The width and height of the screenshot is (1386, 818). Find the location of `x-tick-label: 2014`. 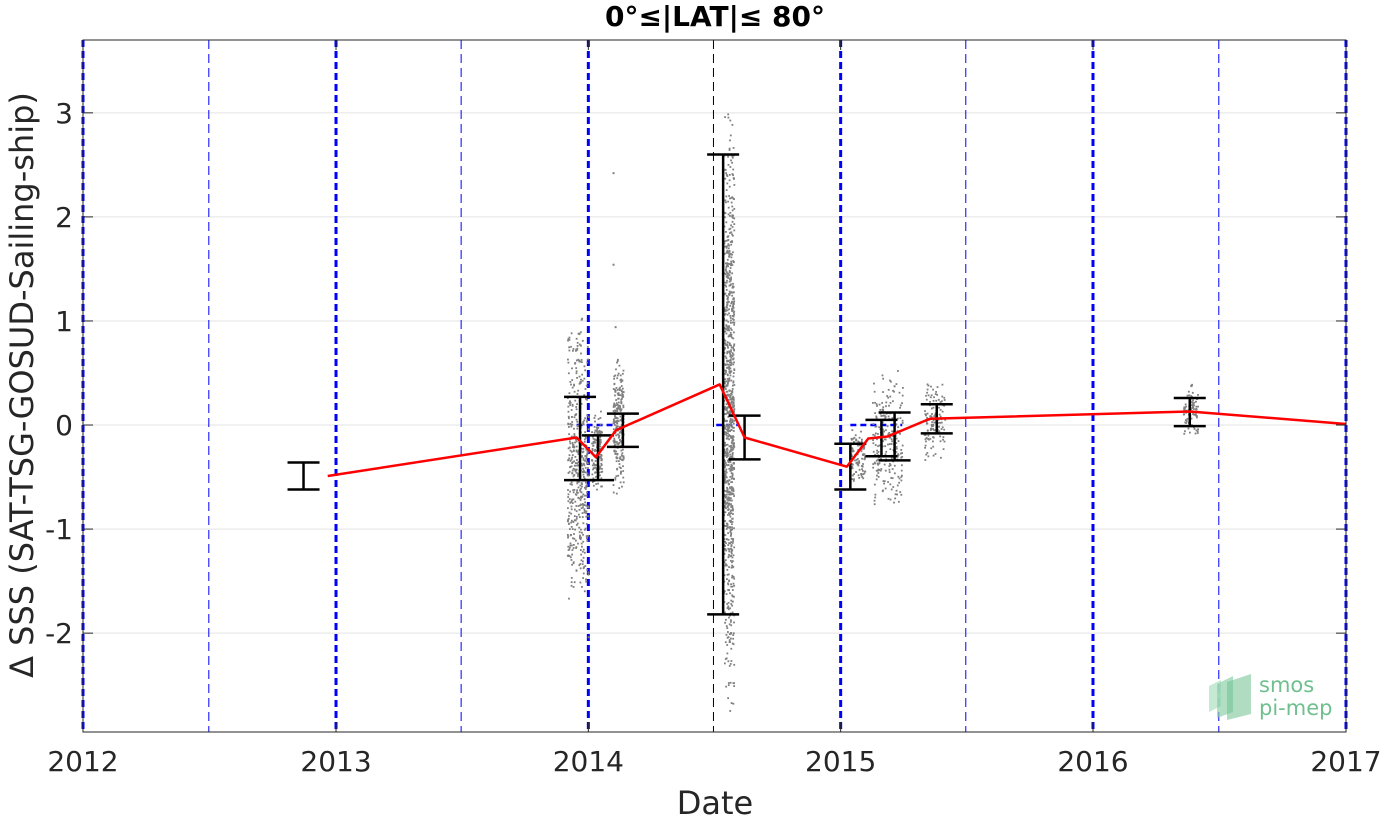

x-tick-label: 2014 is located at coordinates (588, 761).